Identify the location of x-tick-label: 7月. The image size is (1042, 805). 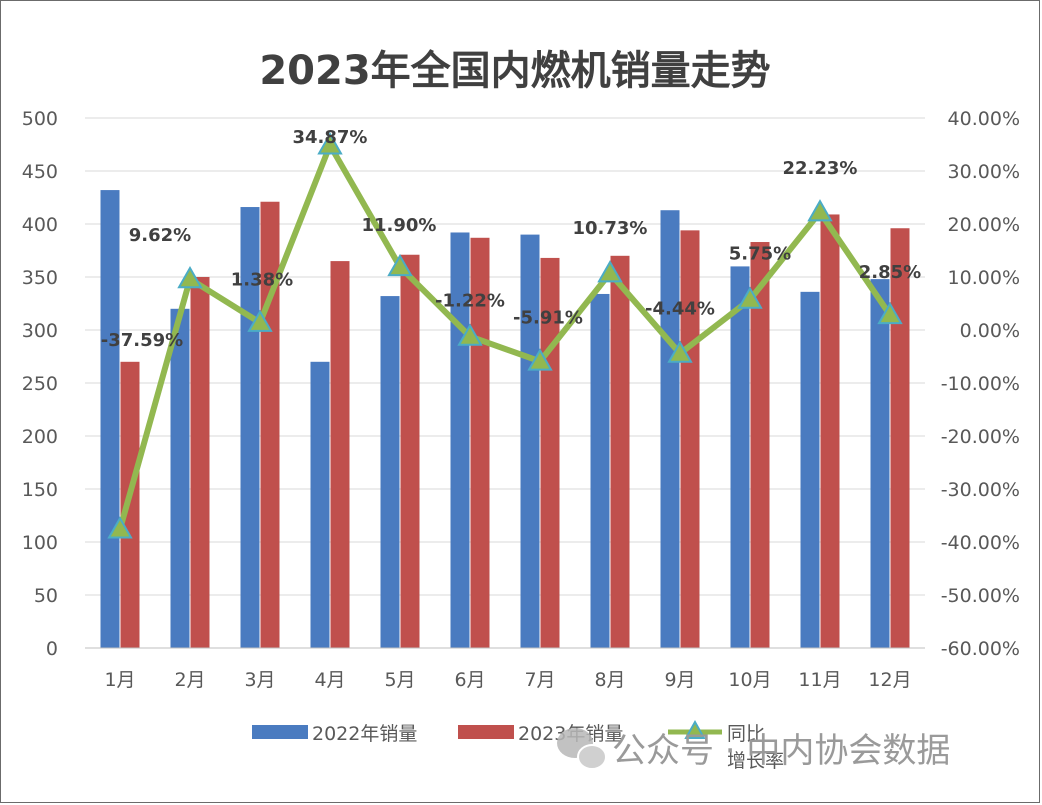
(539, 680).